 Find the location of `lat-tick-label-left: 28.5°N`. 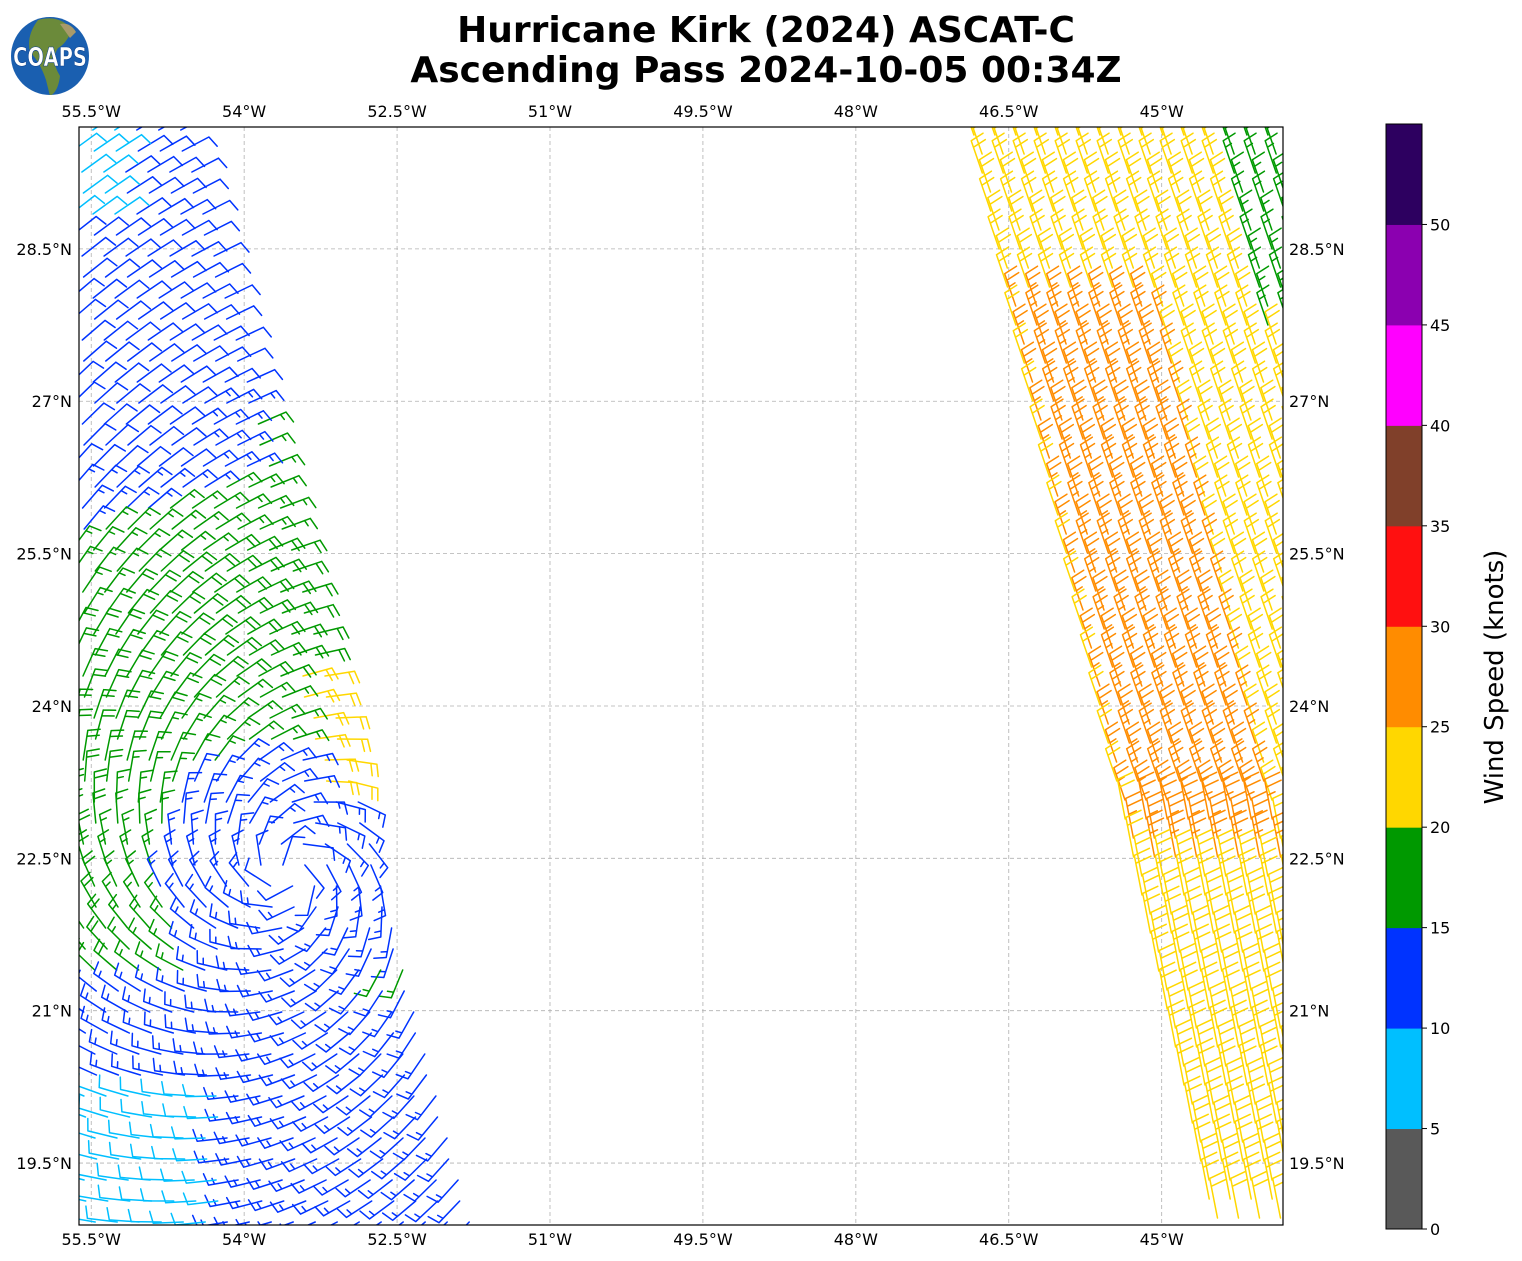

lat-tick-label-left: 28.5°N is located at coordinates (44, 249).